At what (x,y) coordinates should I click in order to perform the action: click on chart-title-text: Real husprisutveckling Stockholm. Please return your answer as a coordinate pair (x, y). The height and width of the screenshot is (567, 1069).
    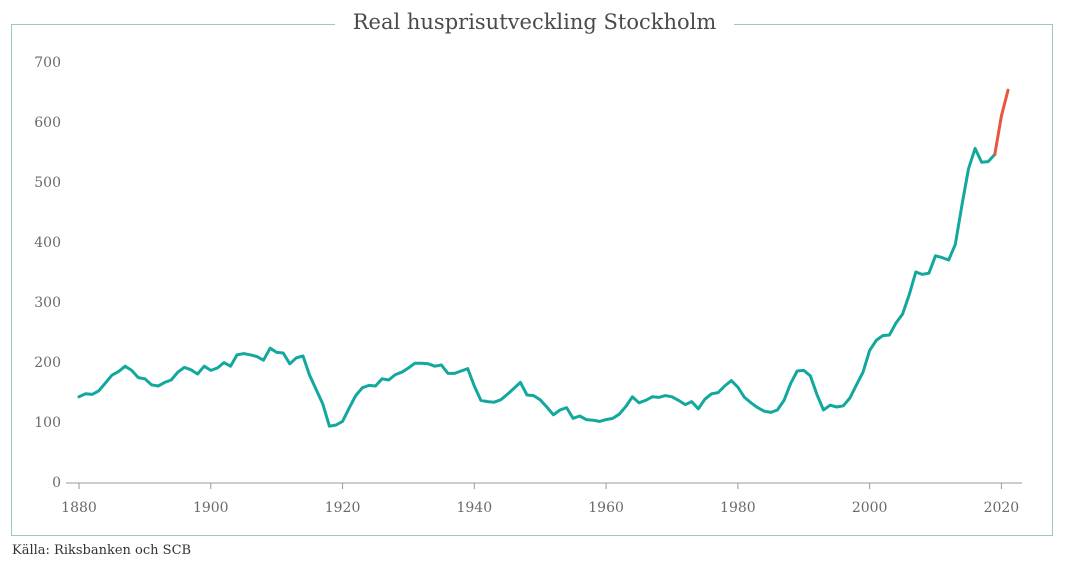
    Looking at the image, I should click on (534, 22).